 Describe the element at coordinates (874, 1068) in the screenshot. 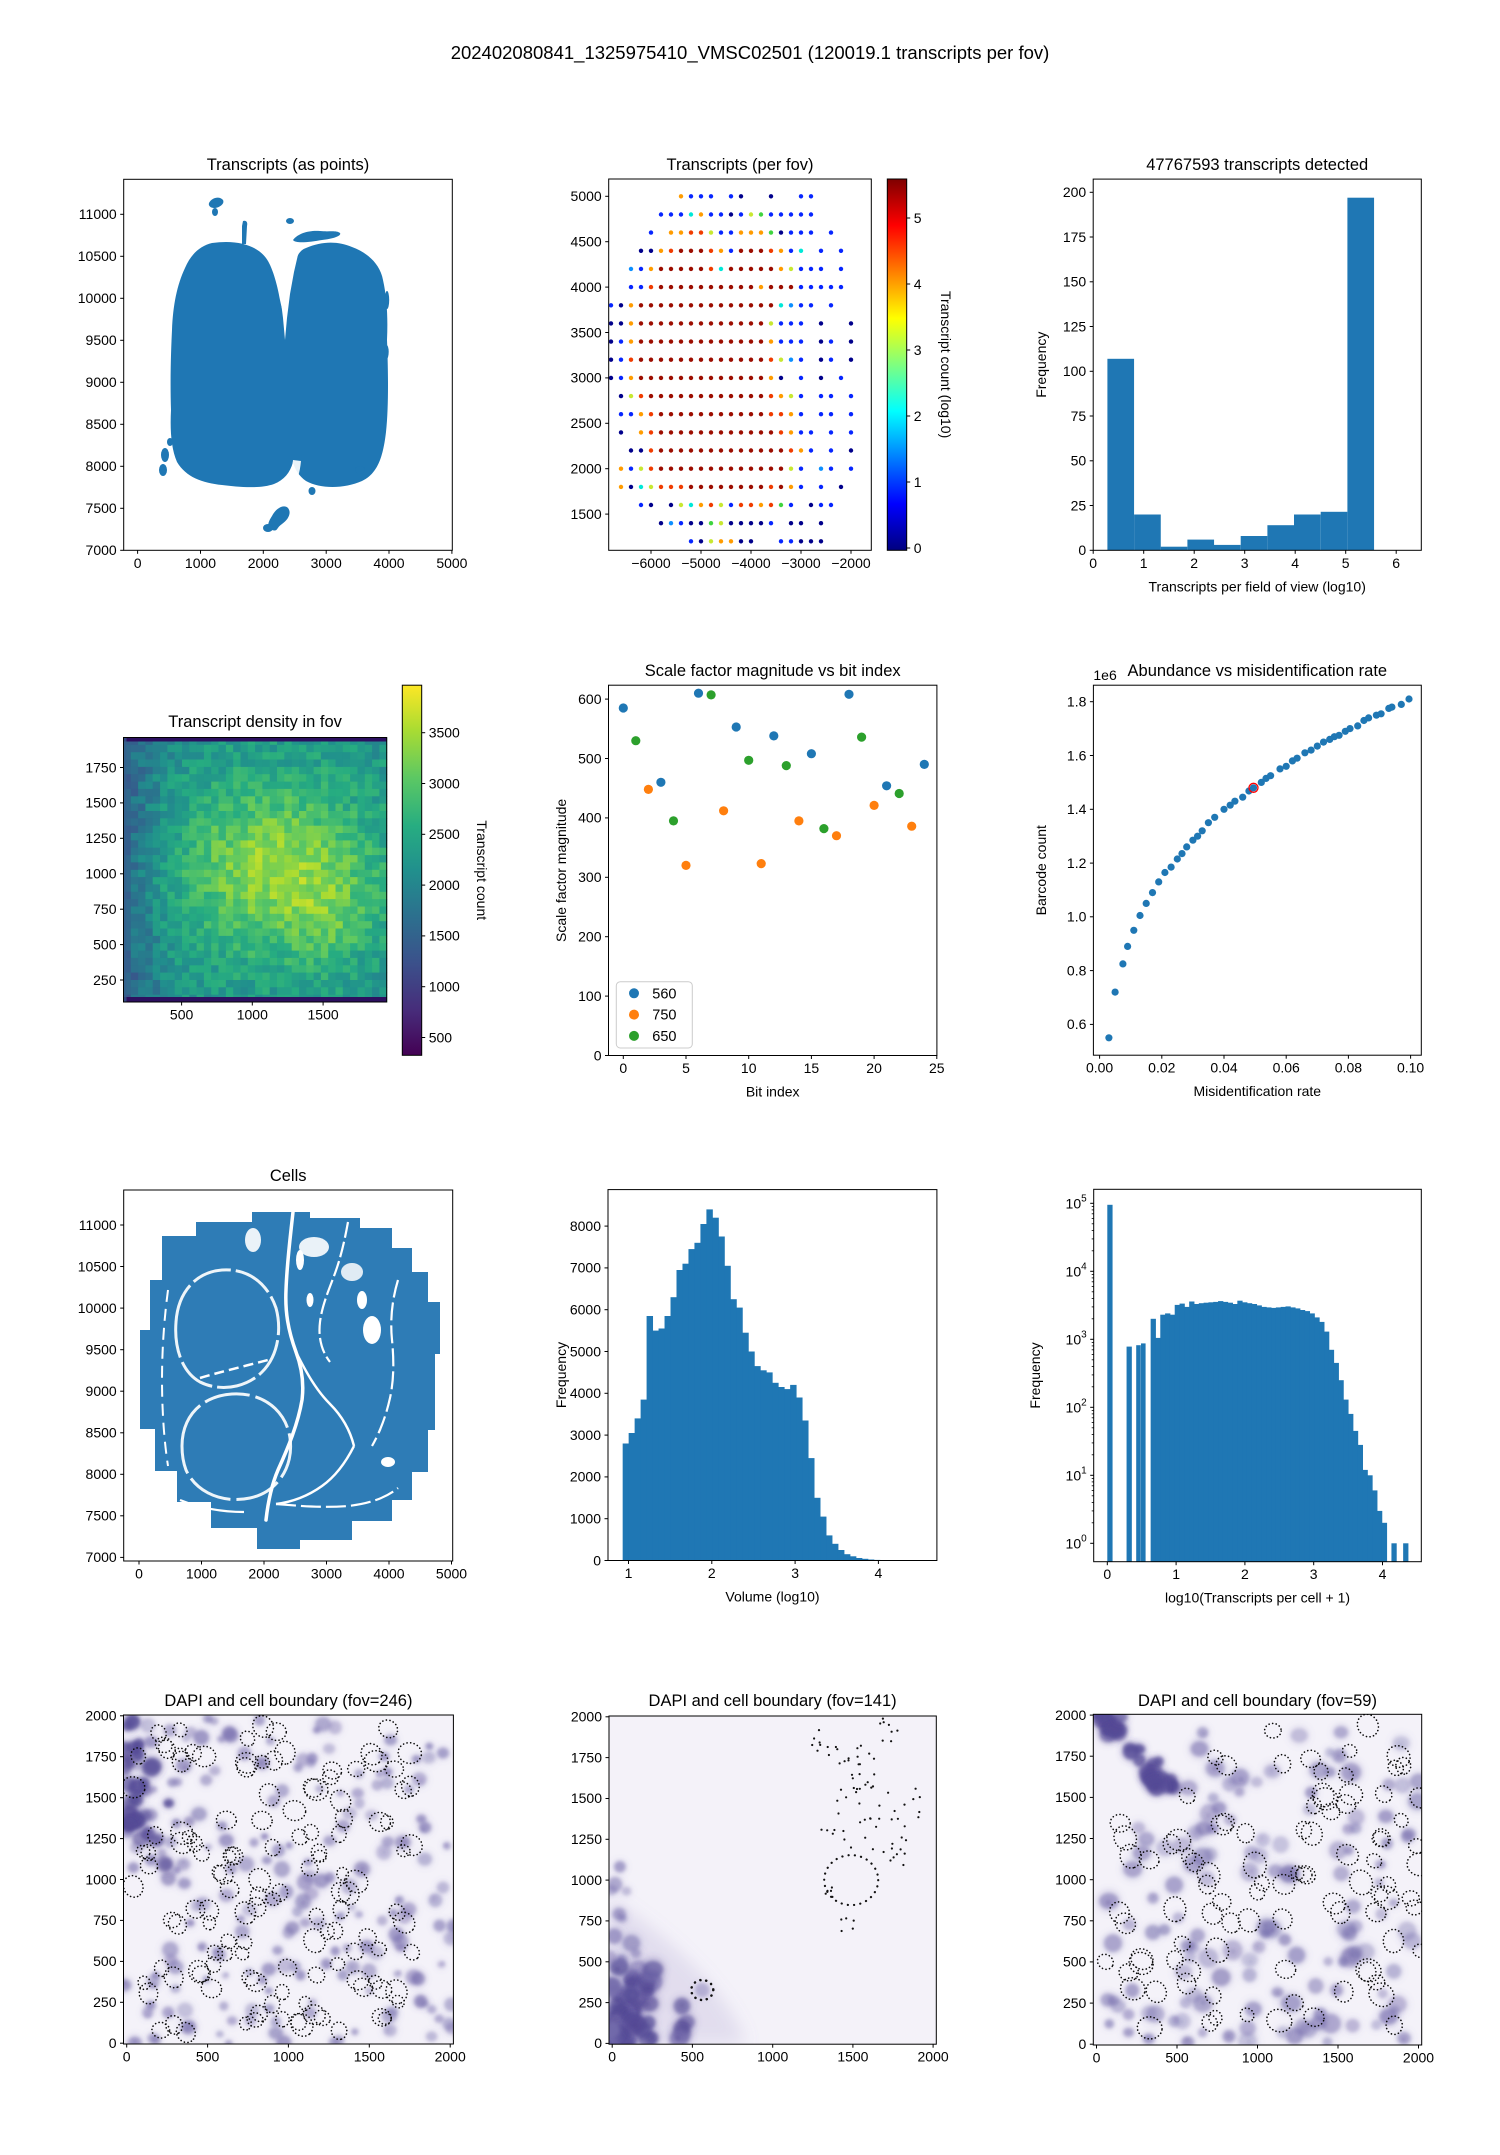

I see `svg-text: 20` at that location.